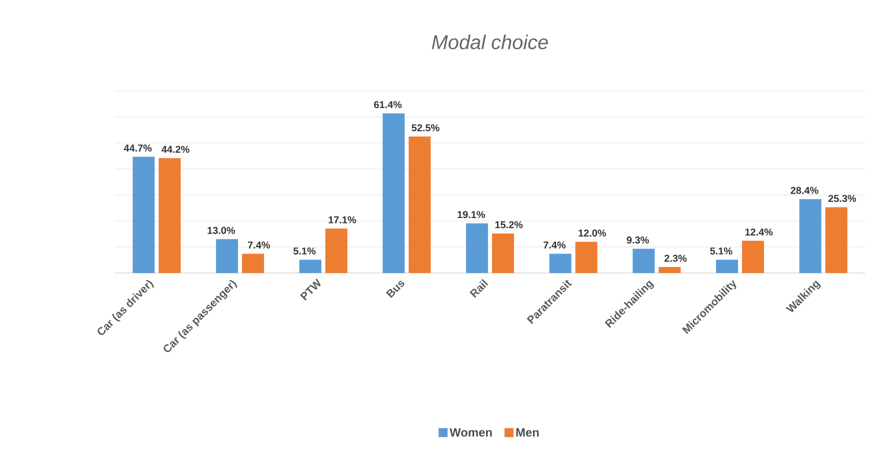  Describe the element at coordinates (342, 220) in the screenshot. I see `data-label: 17.1%` at that location.